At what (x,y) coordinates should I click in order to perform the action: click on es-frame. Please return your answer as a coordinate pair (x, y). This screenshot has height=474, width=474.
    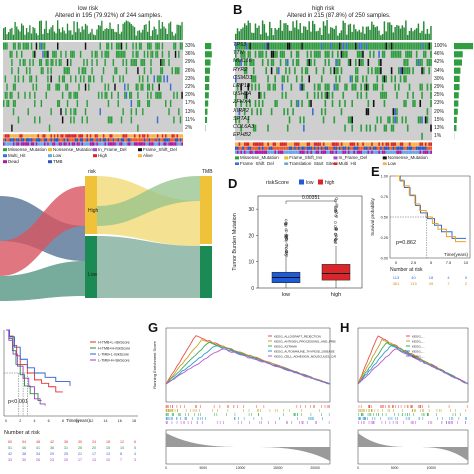
    Looking at the image, I should click on (248, 365).